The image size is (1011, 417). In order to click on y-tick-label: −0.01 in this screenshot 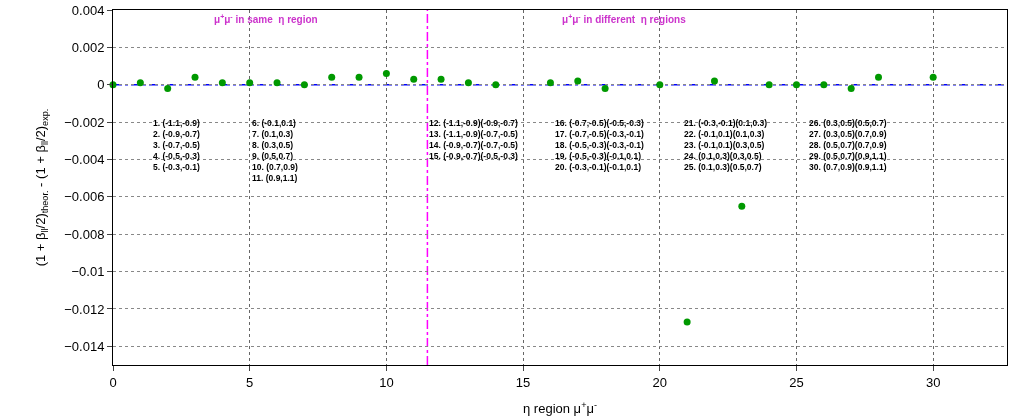, I will do `click(88, 272)`.